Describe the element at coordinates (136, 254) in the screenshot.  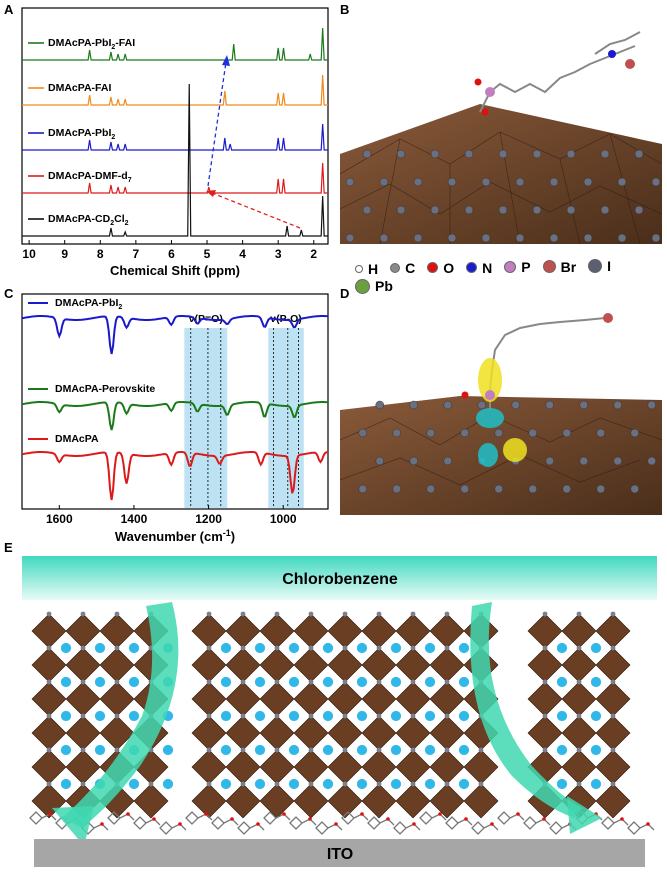
I see `nmr-tick-label: 7` at that location.